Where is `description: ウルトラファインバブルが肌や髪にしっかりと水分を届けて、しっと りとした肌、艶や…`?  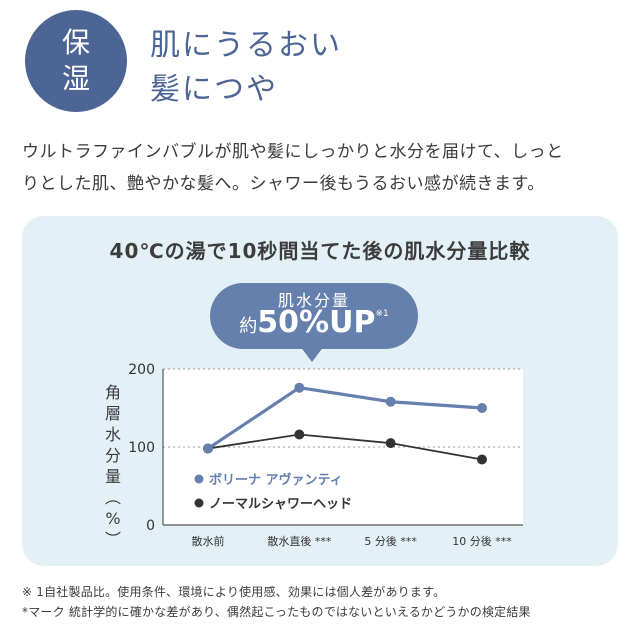
description: ウルトラファインバブルが肌や髪にしっかりと水分を届けて、しっと りとした肌、艶や… is located at coordinates (322, 168).